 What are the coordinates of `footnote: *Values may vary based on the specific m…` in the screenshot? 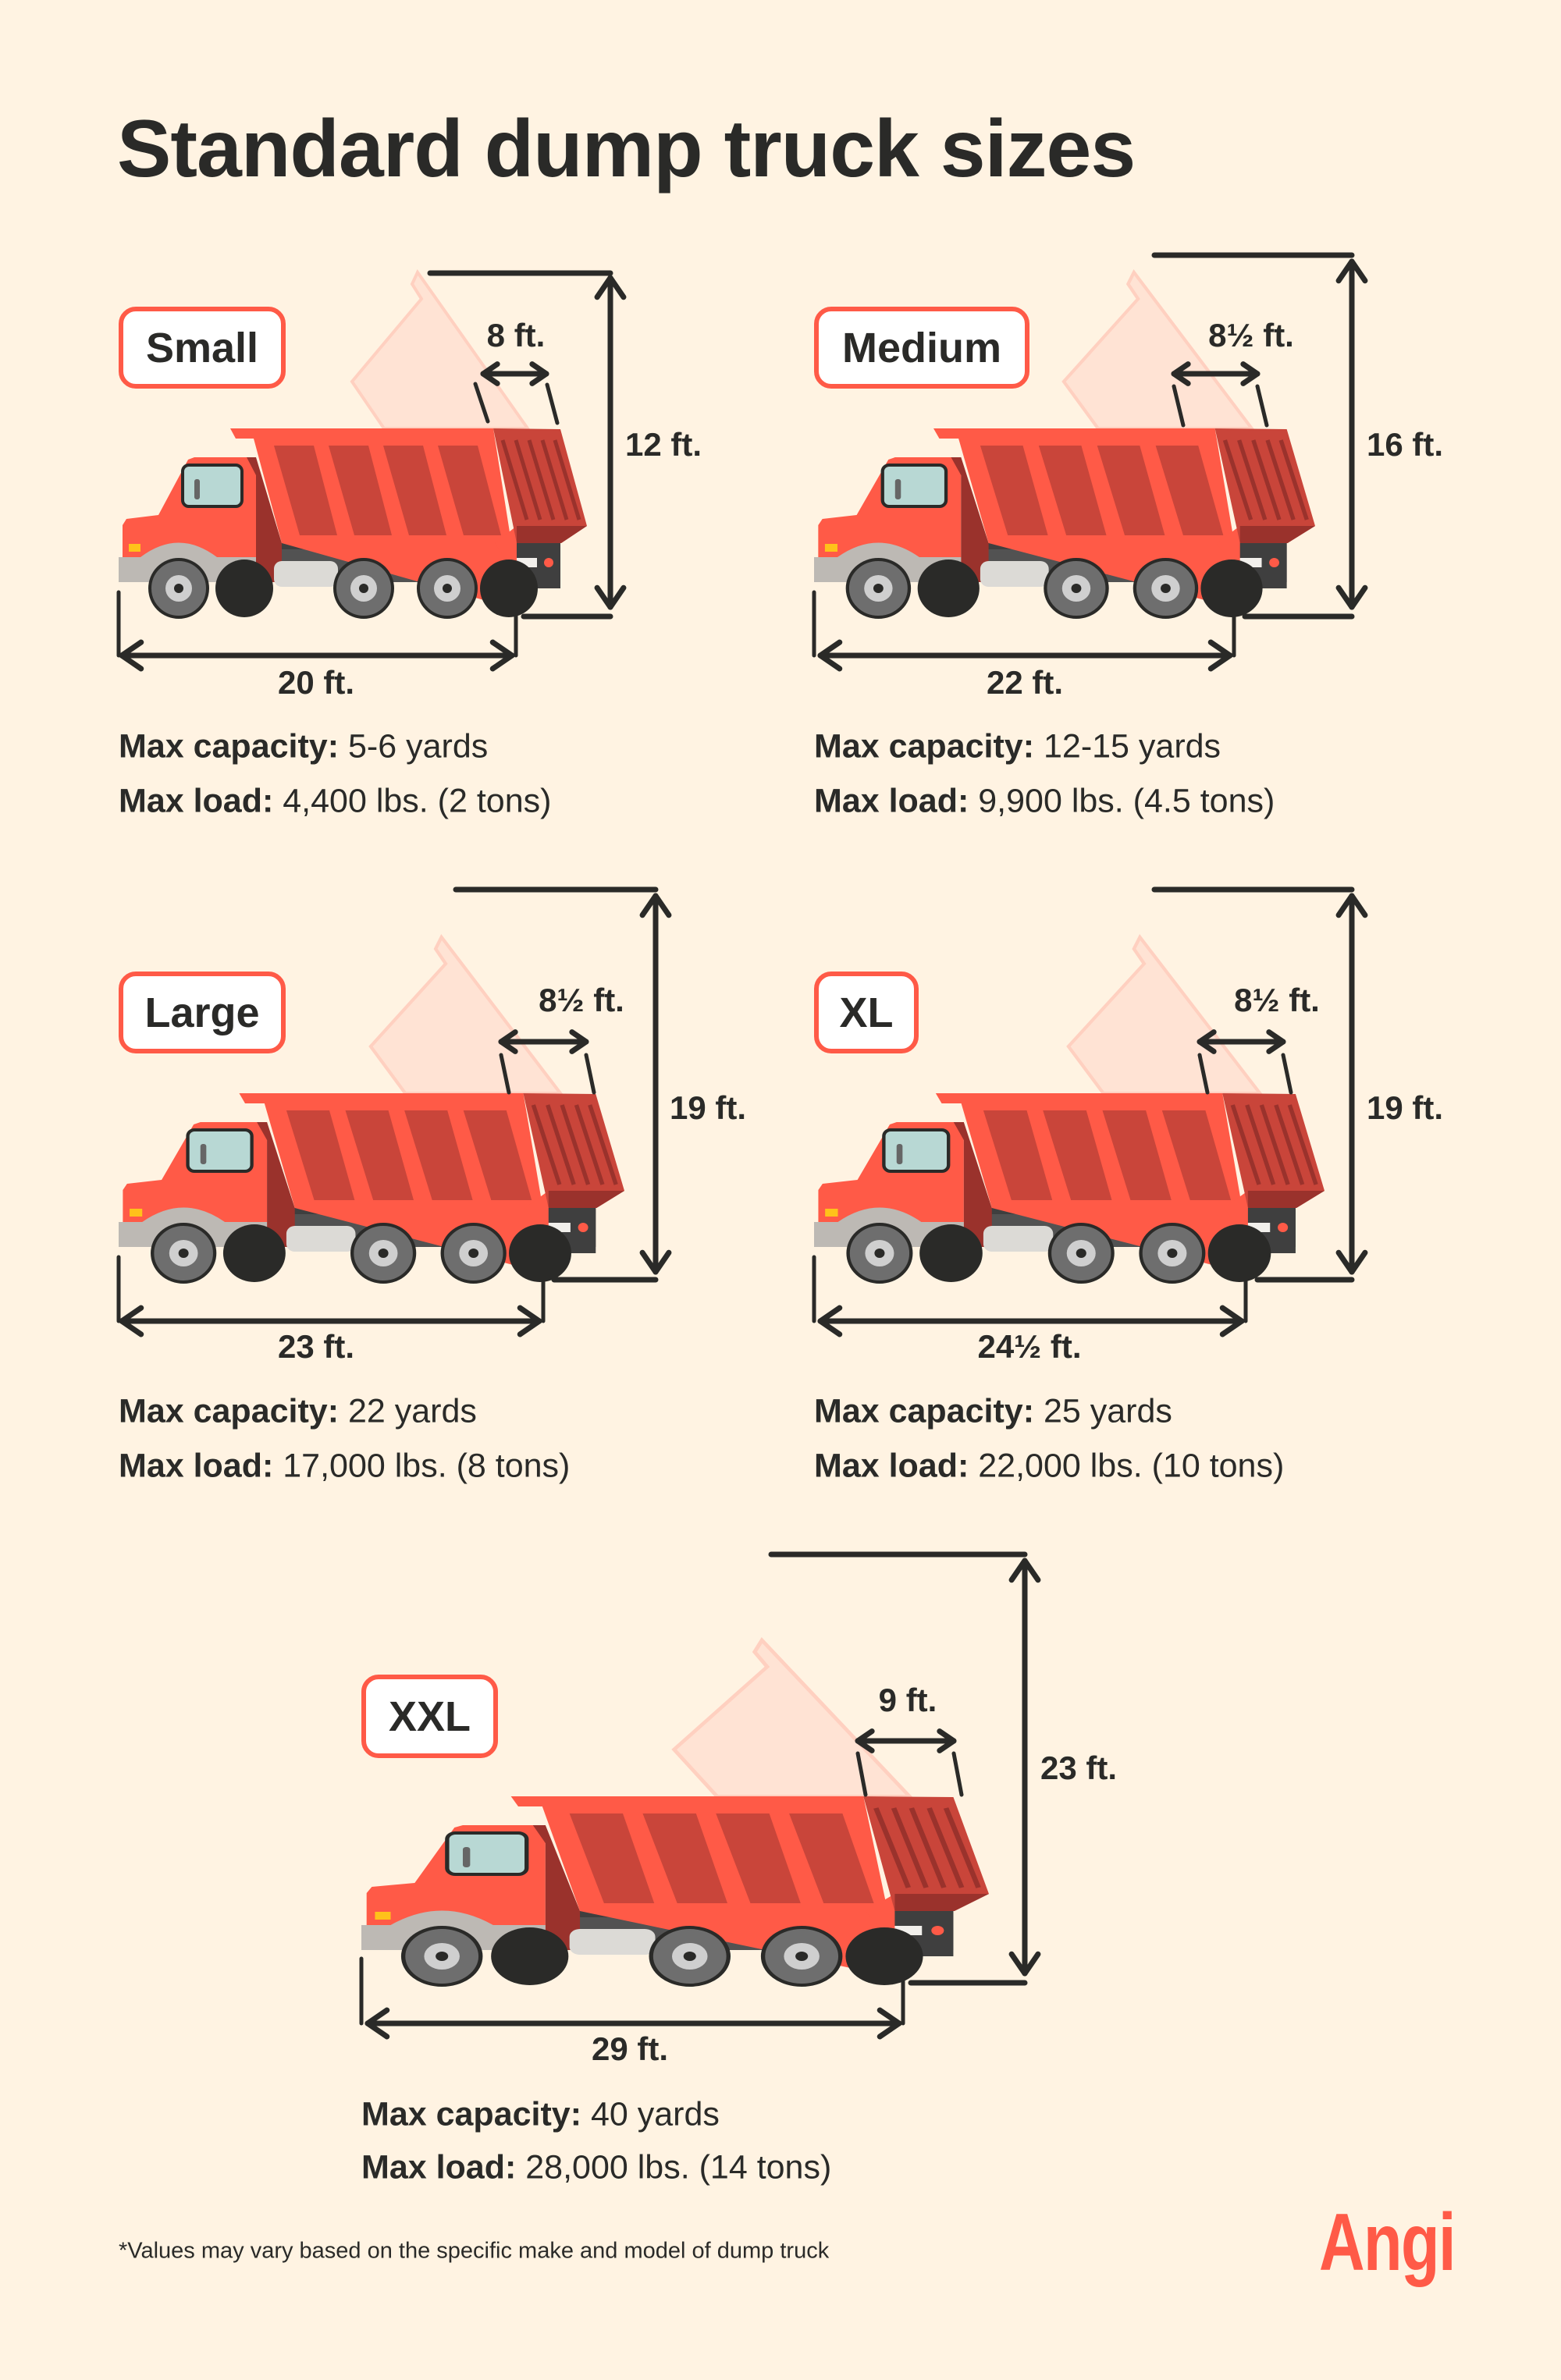 It's located at (474, 2251).